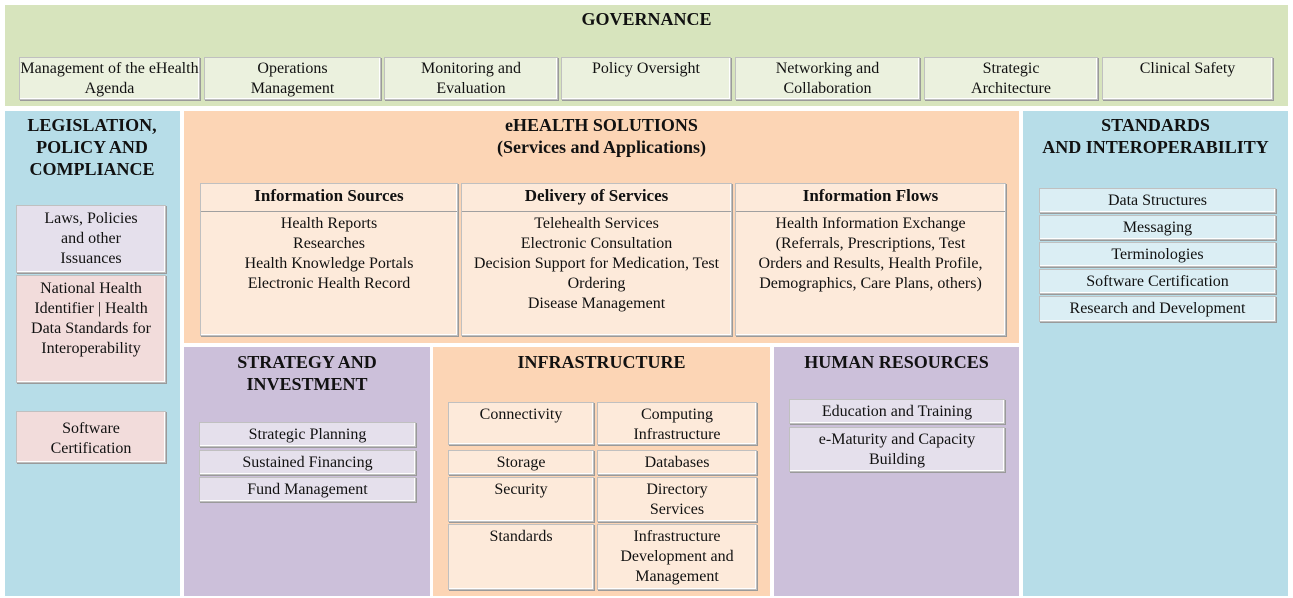 The height and width of the screenshot is (598, 1293). Describe the element at coordinates (601, 362) in the screenshot. I see `infrastructure-title: INFRASTRUCTURE` at that location.